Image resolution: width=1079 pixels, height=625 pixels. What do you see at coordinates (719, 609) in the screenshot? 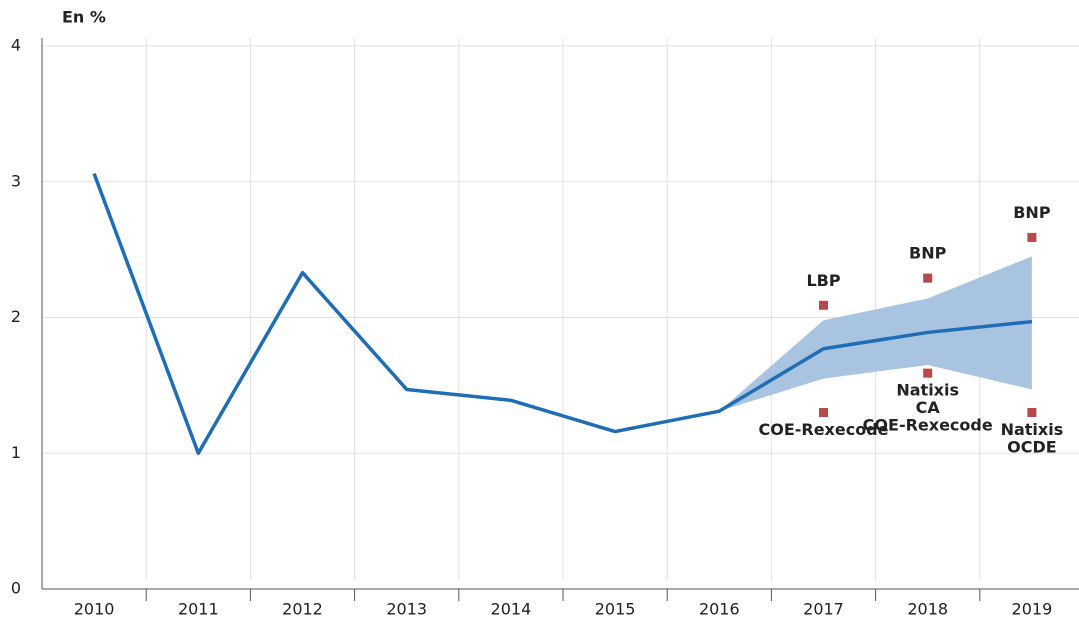
I see `x-tick-label: 2016` at bounding box center [719, 609].